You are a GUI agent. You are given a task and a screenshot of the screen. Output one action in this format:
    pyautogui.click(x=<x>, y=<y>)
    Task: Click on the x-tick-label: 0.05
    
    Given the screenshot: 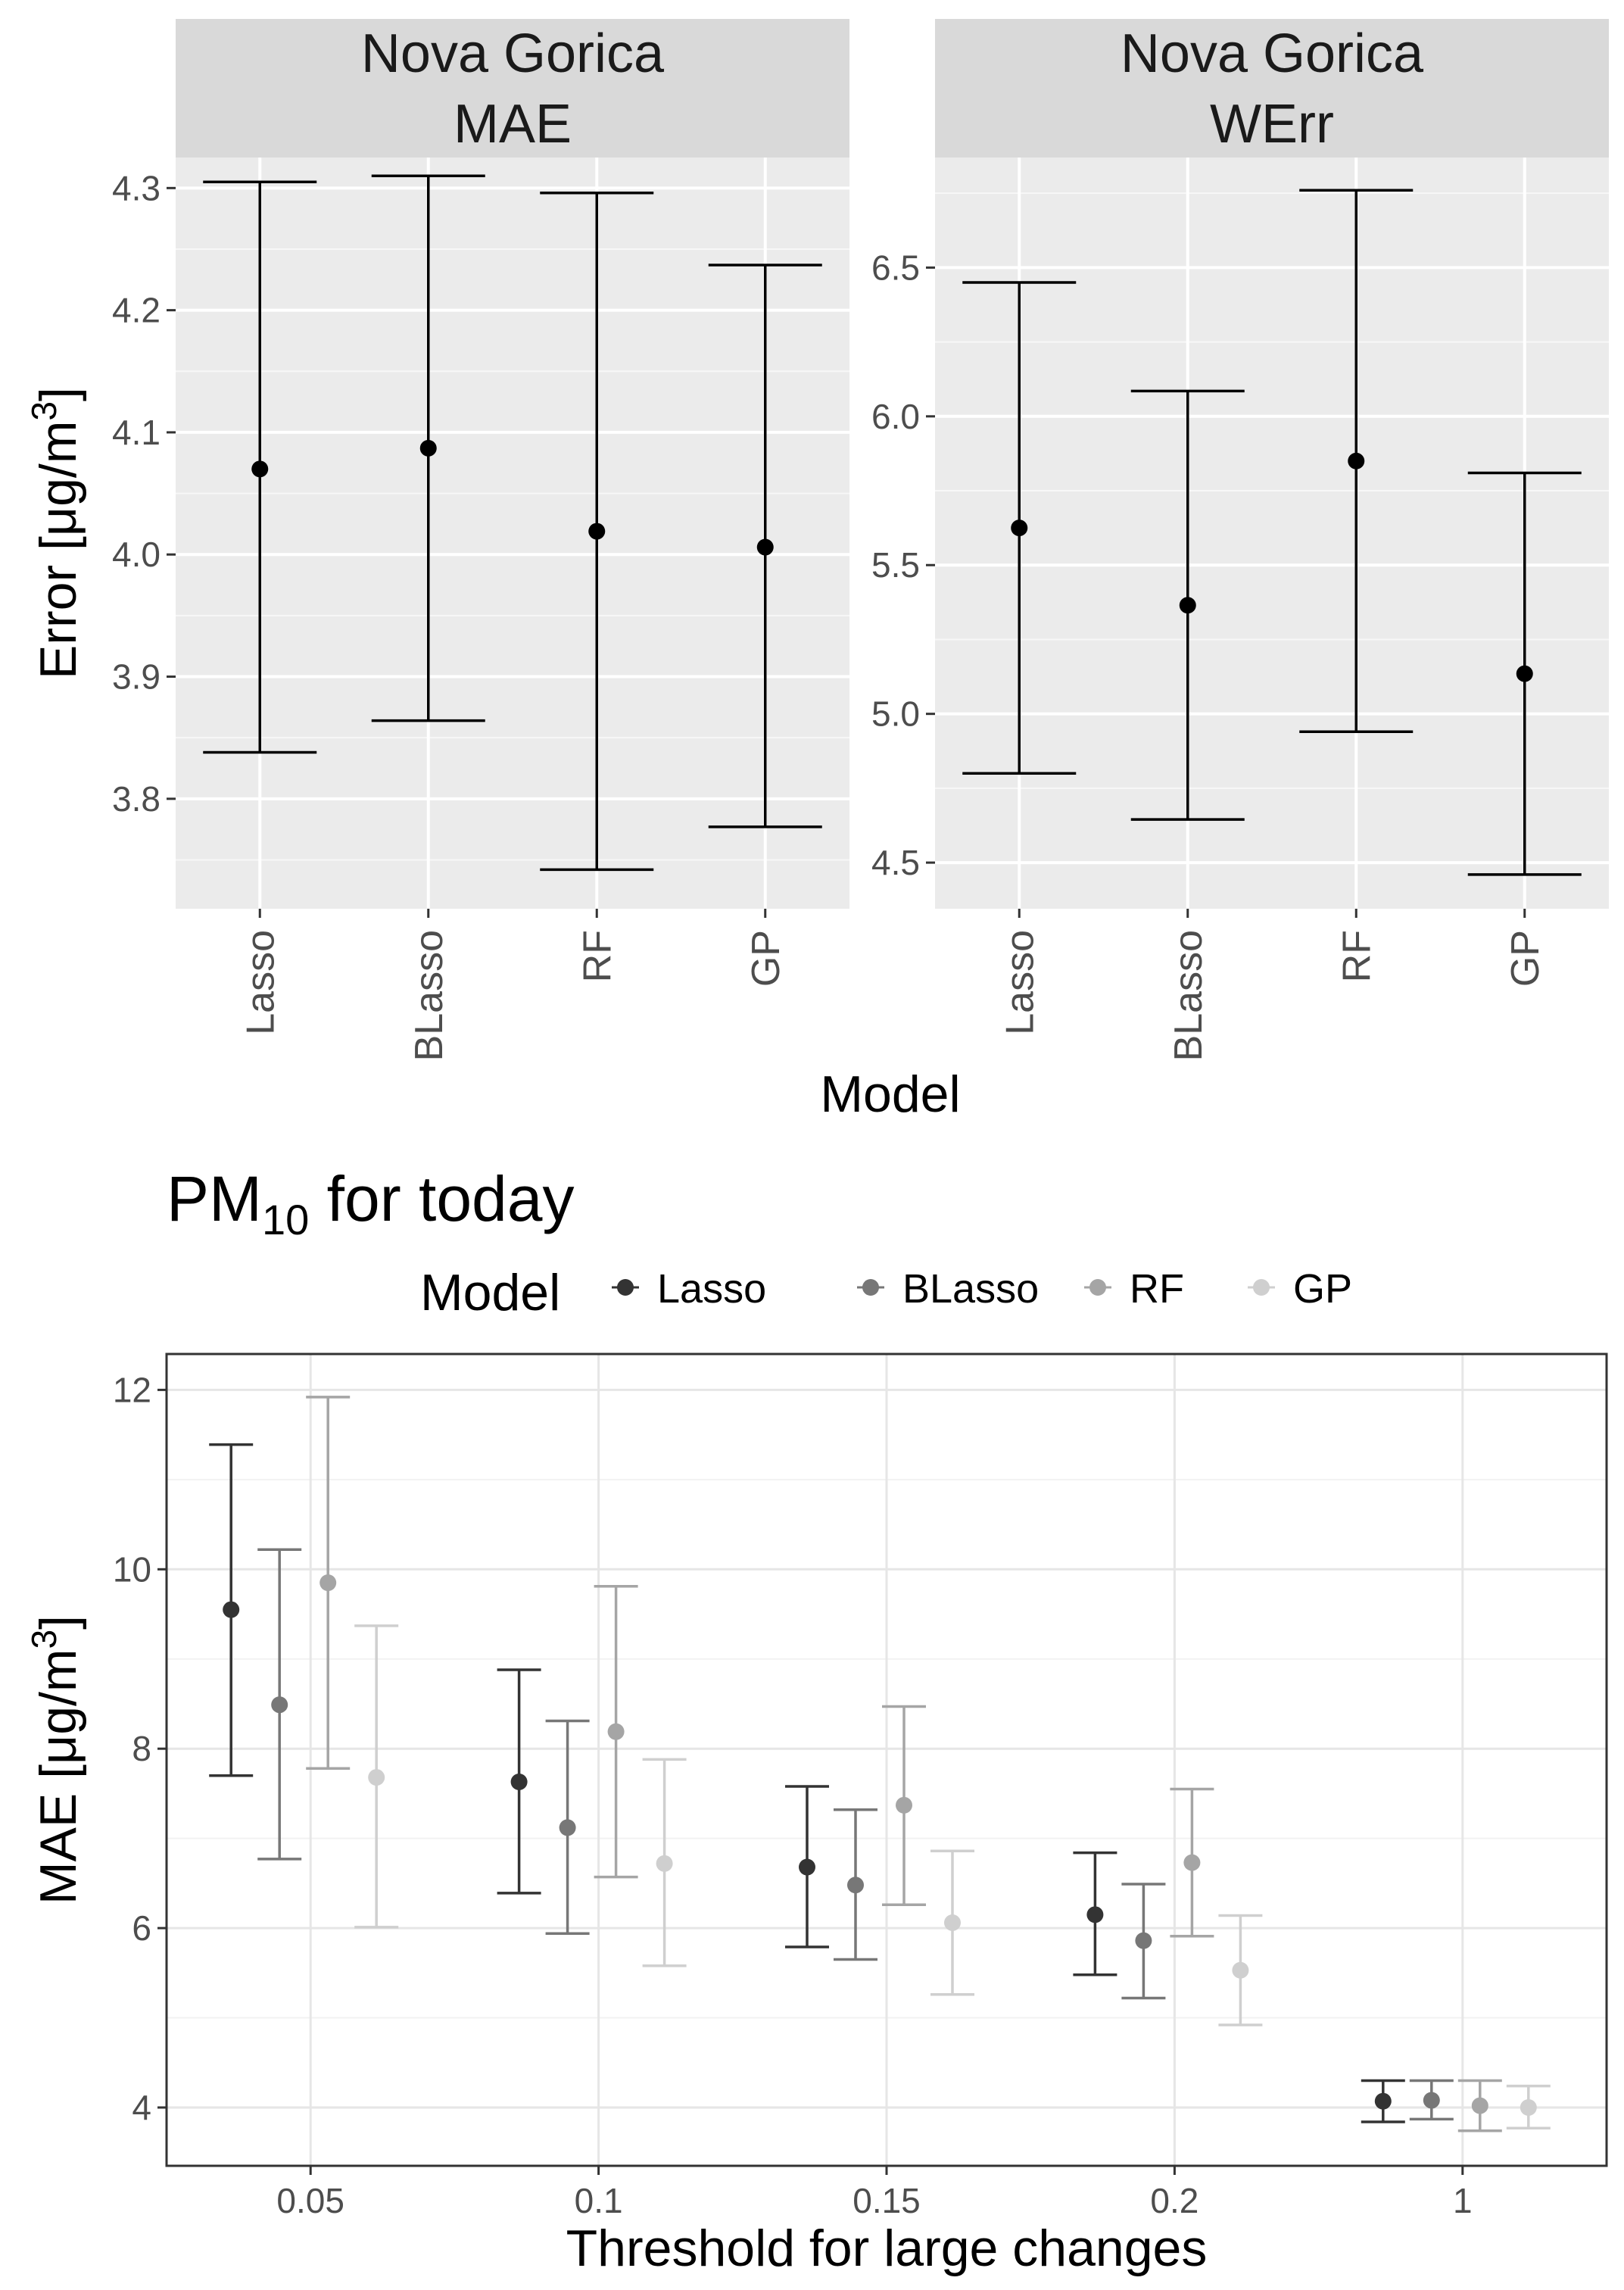 What is the action you would take?
    pyautogui.click(x=310, y=2201)
    